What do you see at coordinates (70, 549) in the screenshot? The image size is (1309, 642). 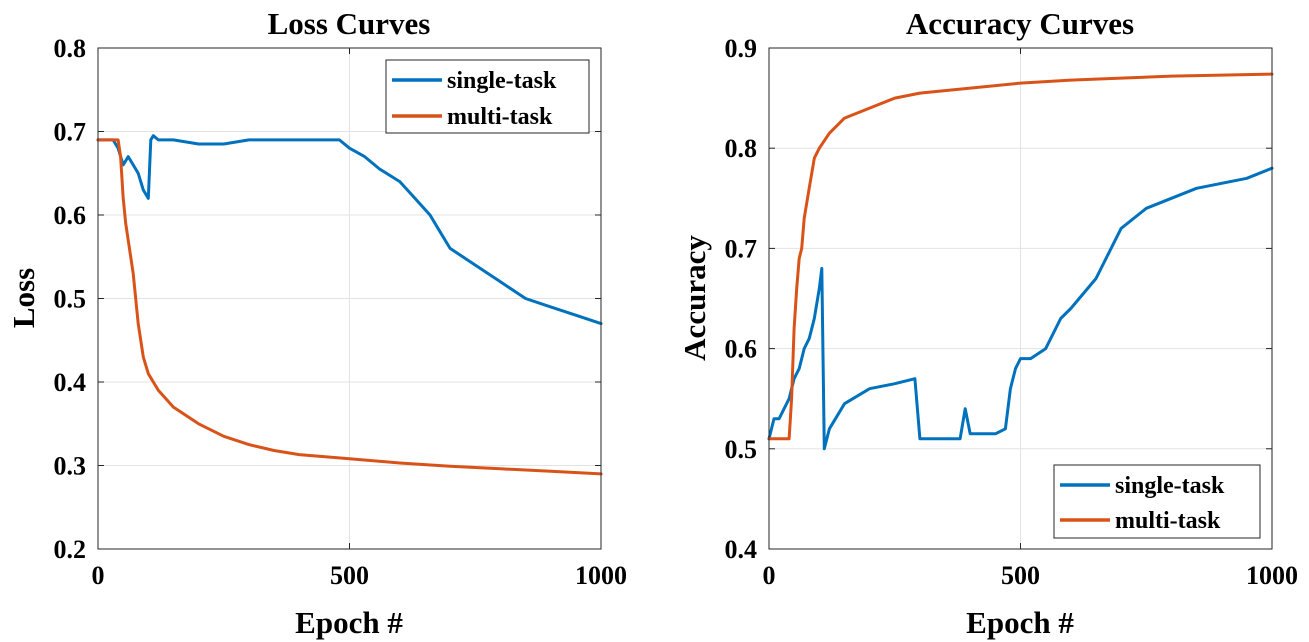 I see `loss-ytick-label-0: 0.2` at bounding box center [70, 549].